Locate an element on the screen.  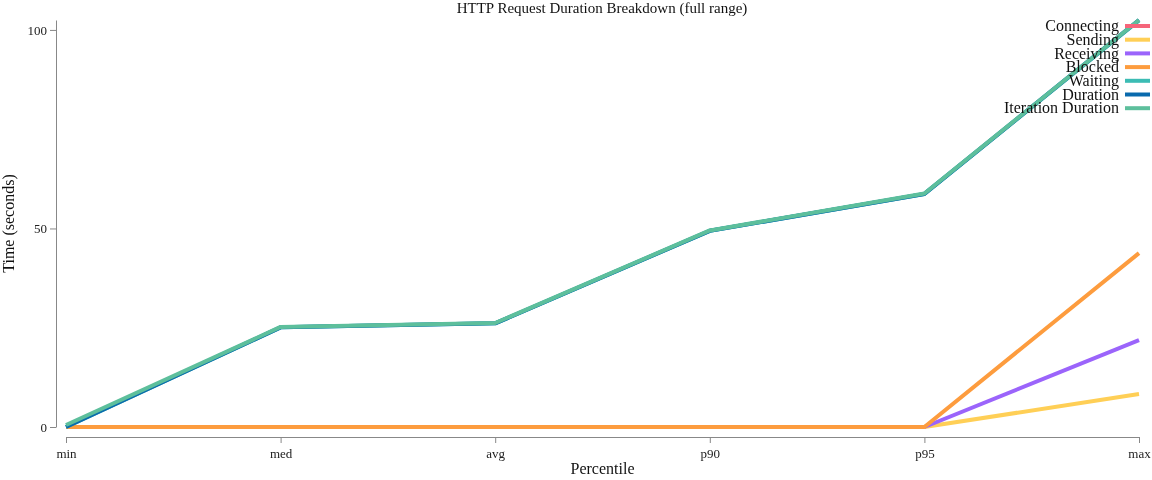
y-tick-label: 100 is located at coordinates (37, 30).